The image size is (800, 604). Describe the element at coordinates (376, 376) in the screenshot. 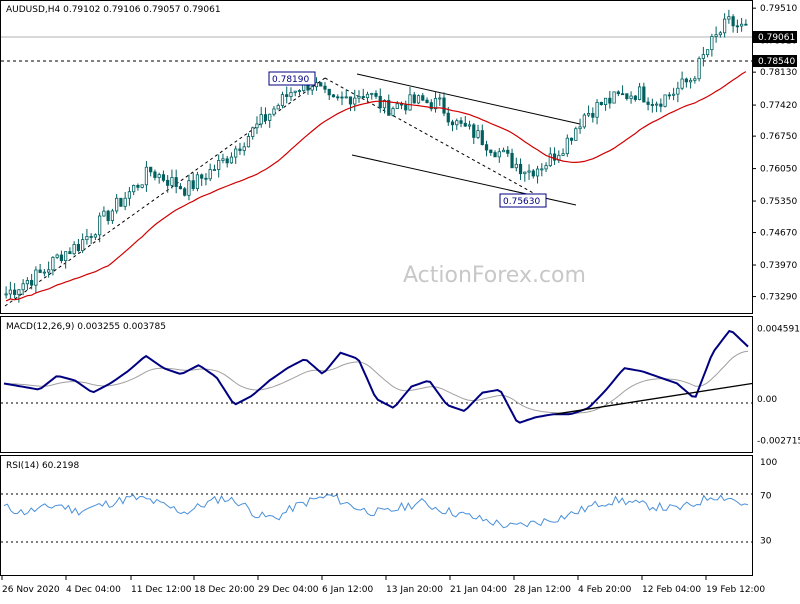

I see `macd-line` at that location.